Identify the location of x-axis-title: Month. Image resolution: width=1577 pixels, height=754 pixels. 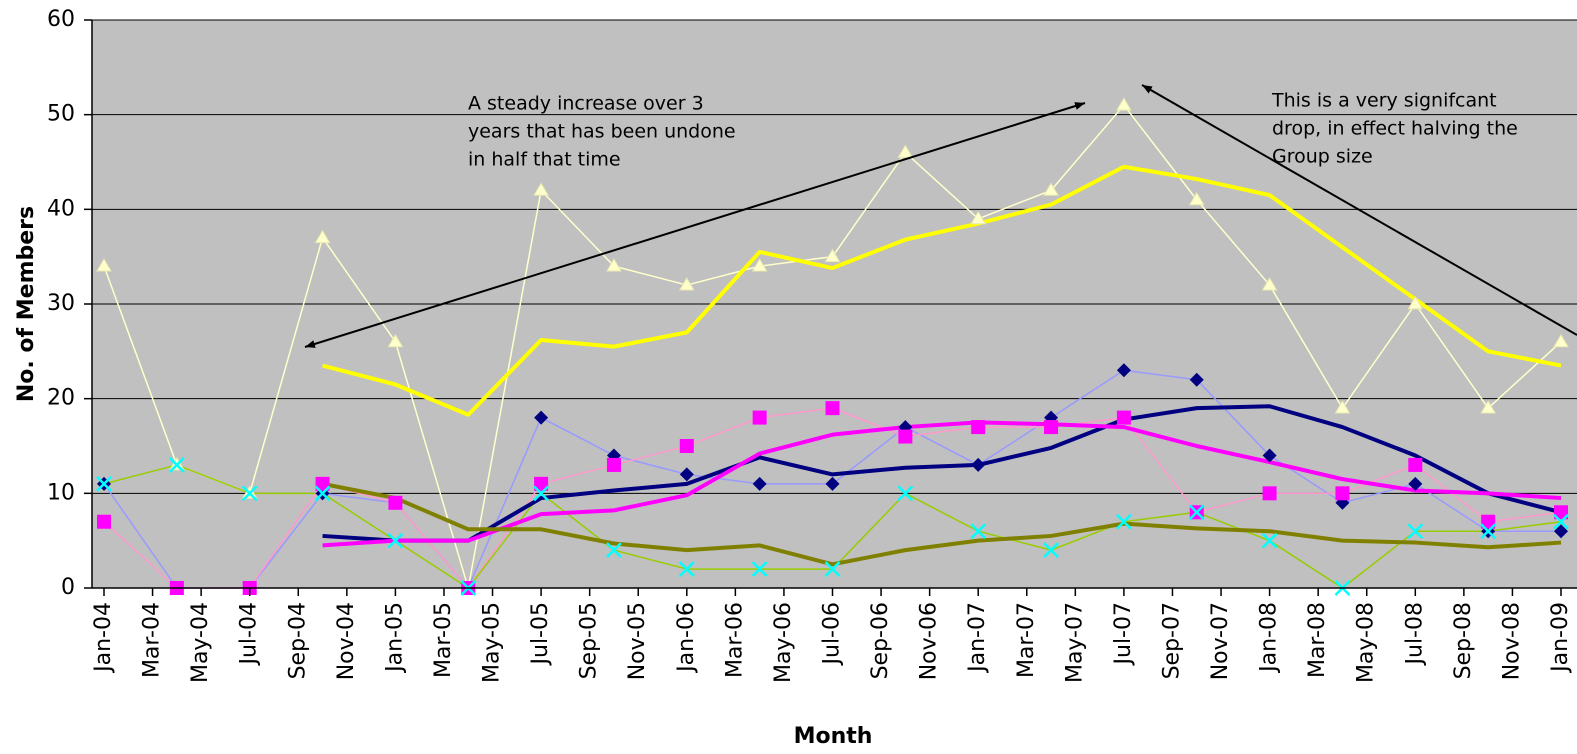
(833, 736).